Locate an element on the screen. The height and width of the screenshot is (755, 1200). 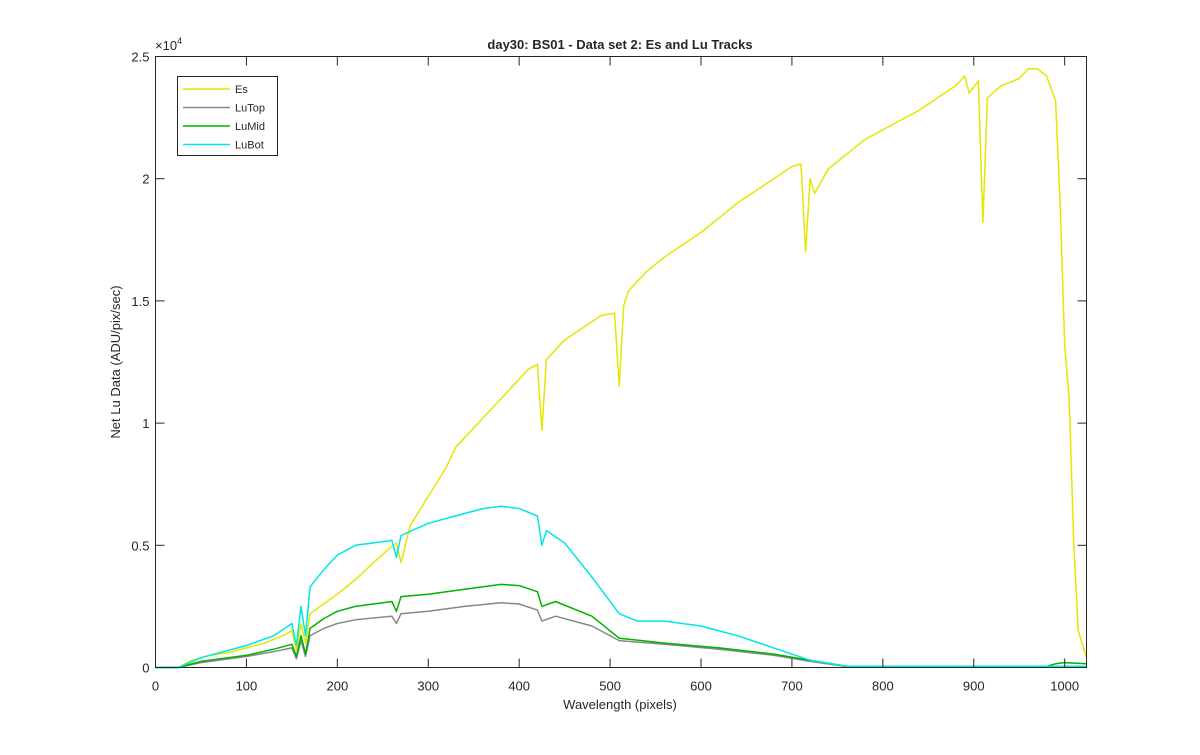
y-exponent-base: ×10 is located at coordinates (166, 45).